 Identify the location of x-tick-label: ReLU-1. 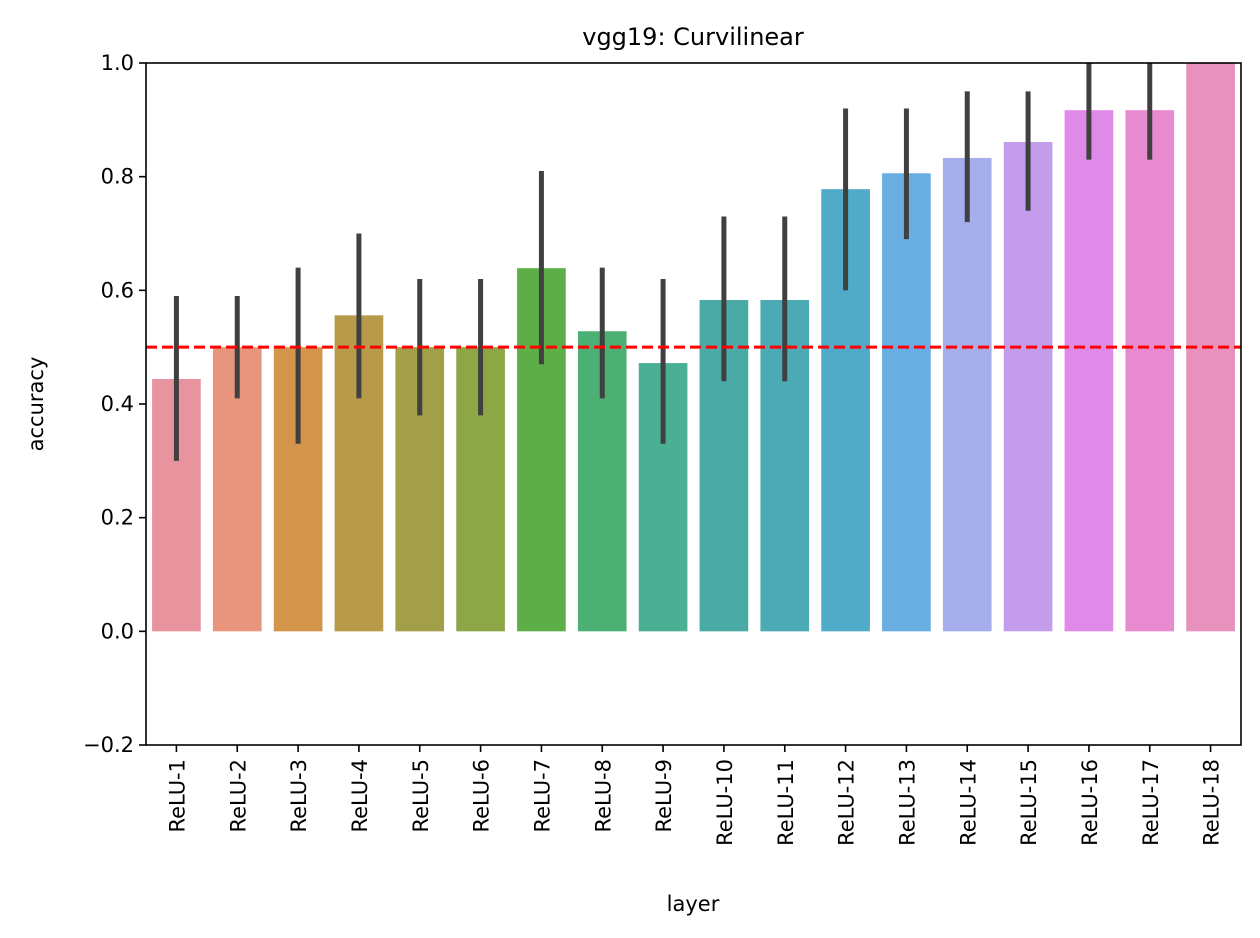
(177, 796).